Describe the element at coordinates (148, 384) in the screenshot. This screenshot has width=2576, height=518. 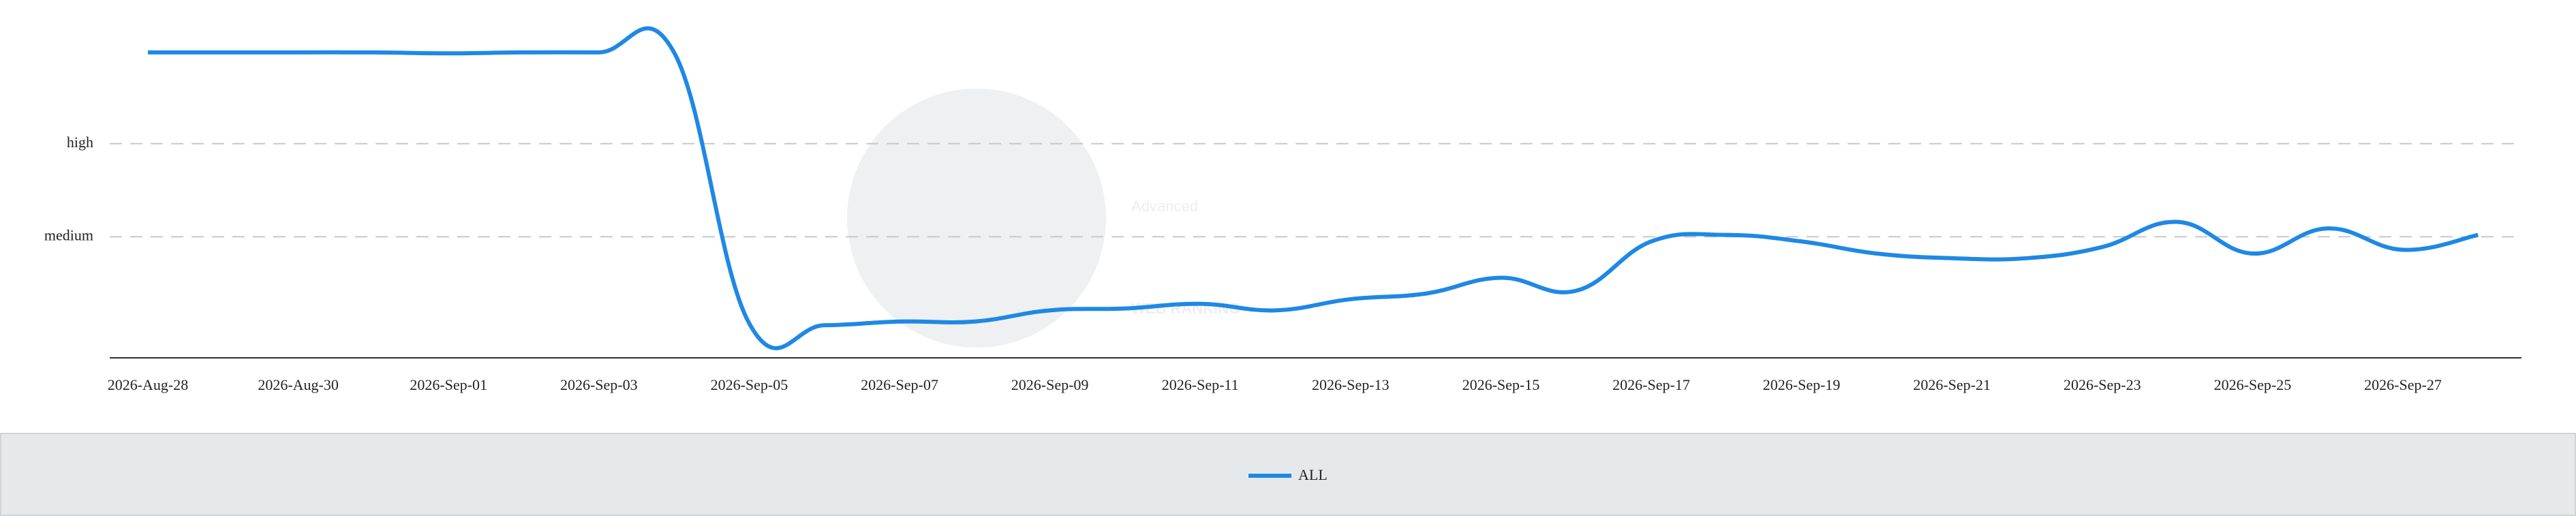
I see `x-tick-label: 2026-Aug-28` at that location.